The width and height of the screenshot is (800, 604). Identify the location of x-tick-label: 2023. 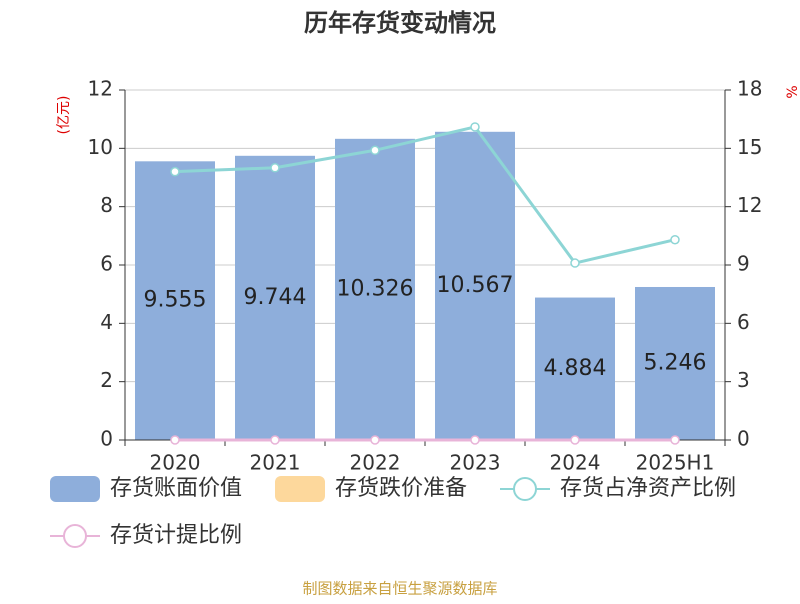
(475, 463).